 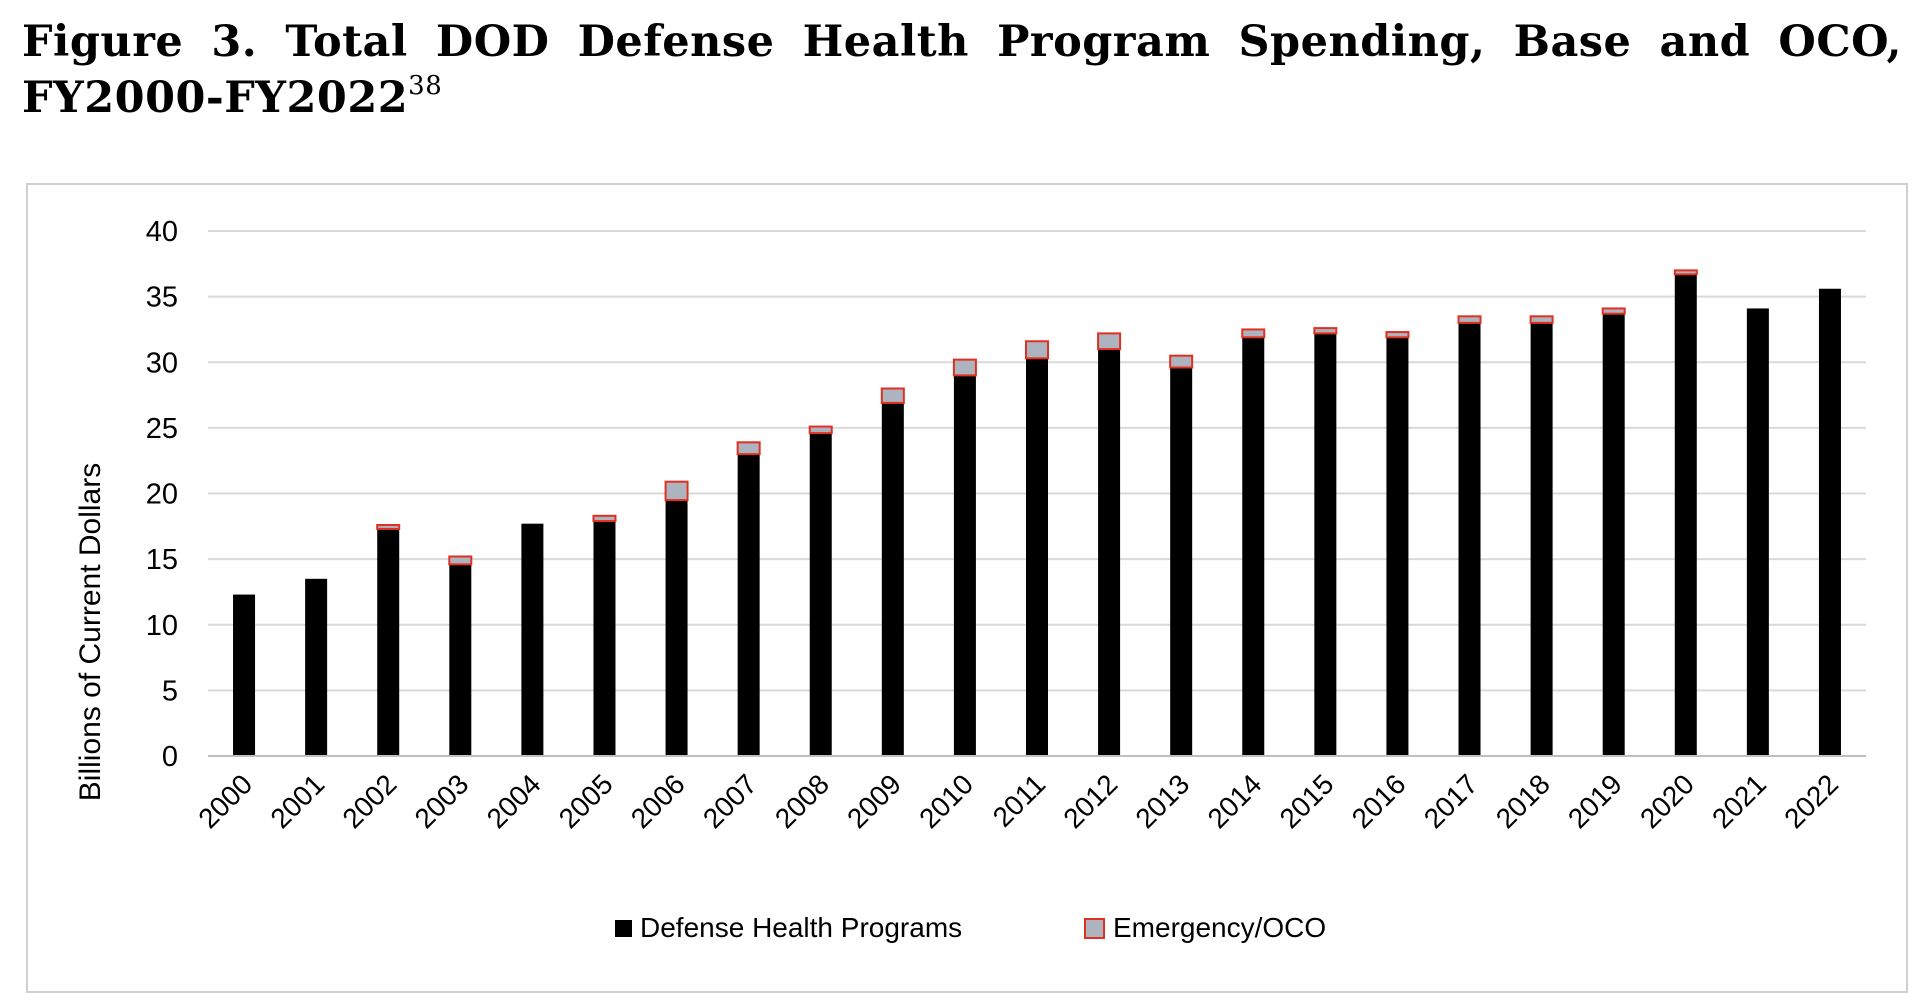 What do you see at coordinates (964, 367) in the screenshot?
I see `bar-emergency-oco-2010` at bounding box center [964, 367].